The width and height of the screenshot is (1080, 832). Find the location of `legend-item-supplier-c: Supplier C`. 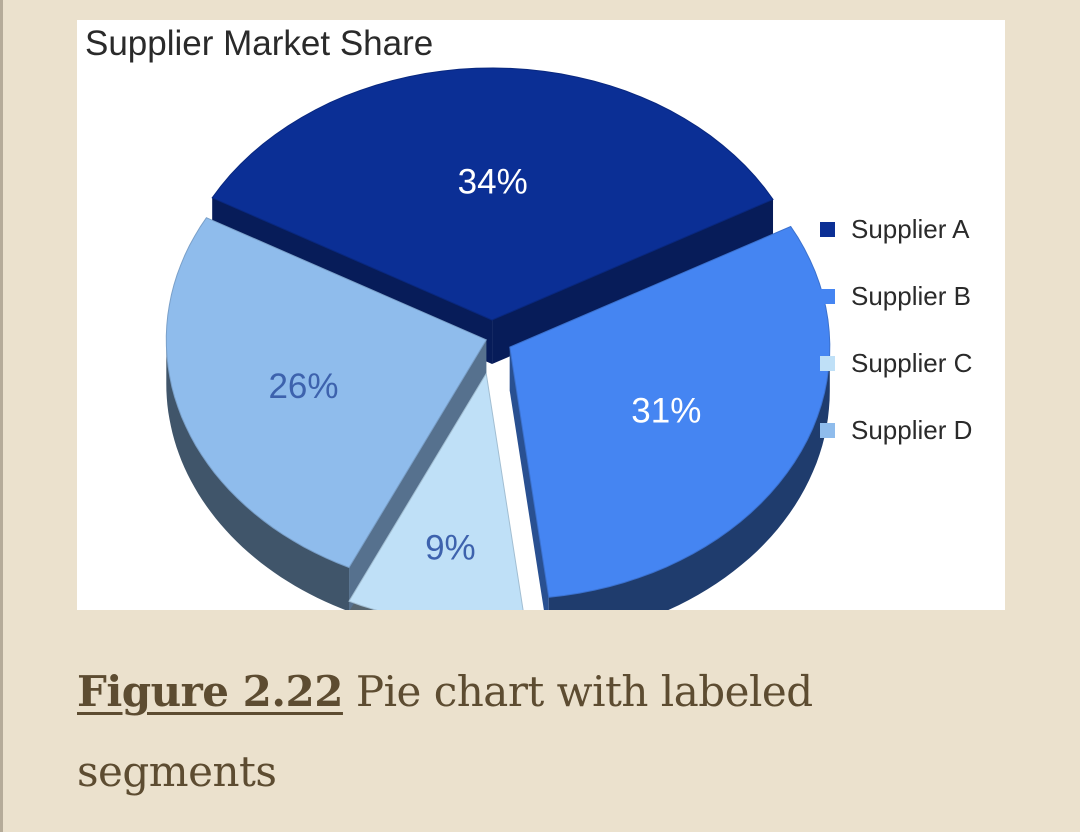

legend-item-supplier-c: Supplier C is located at coordinates (912, 363).